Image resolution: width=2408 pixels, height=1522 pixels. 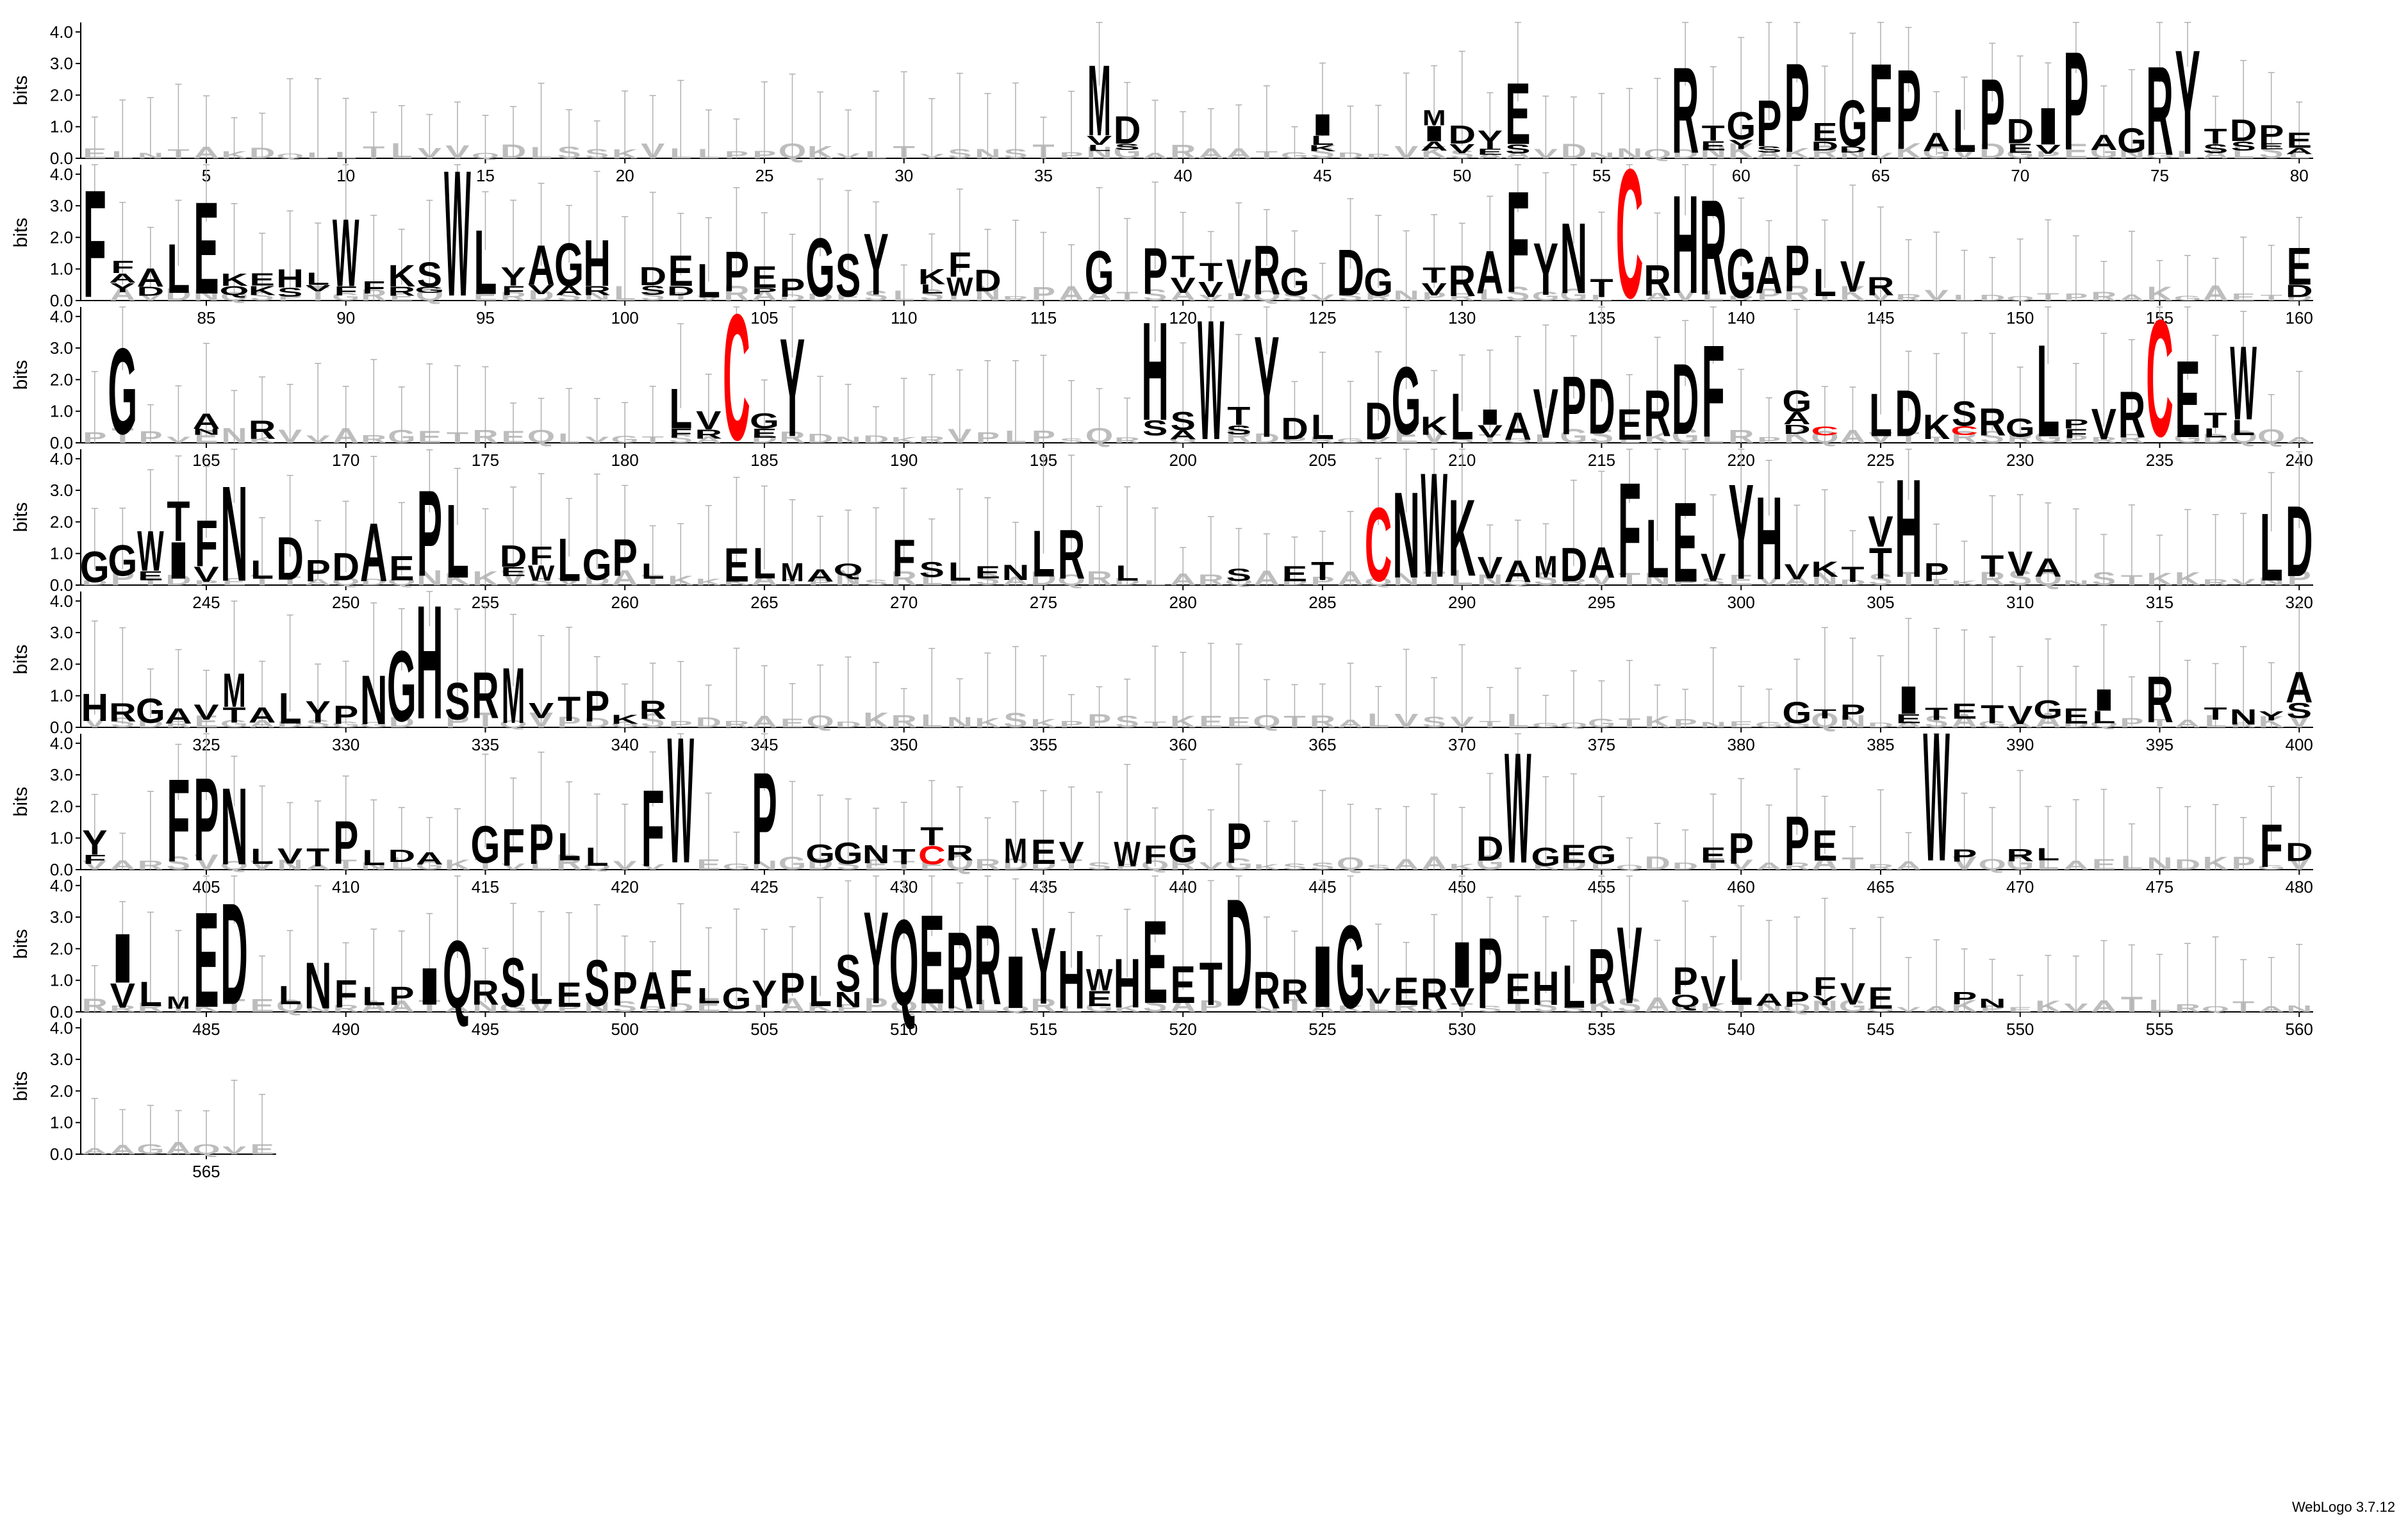 I want to click on faint-letter: P, so click(x=1434, y=296).